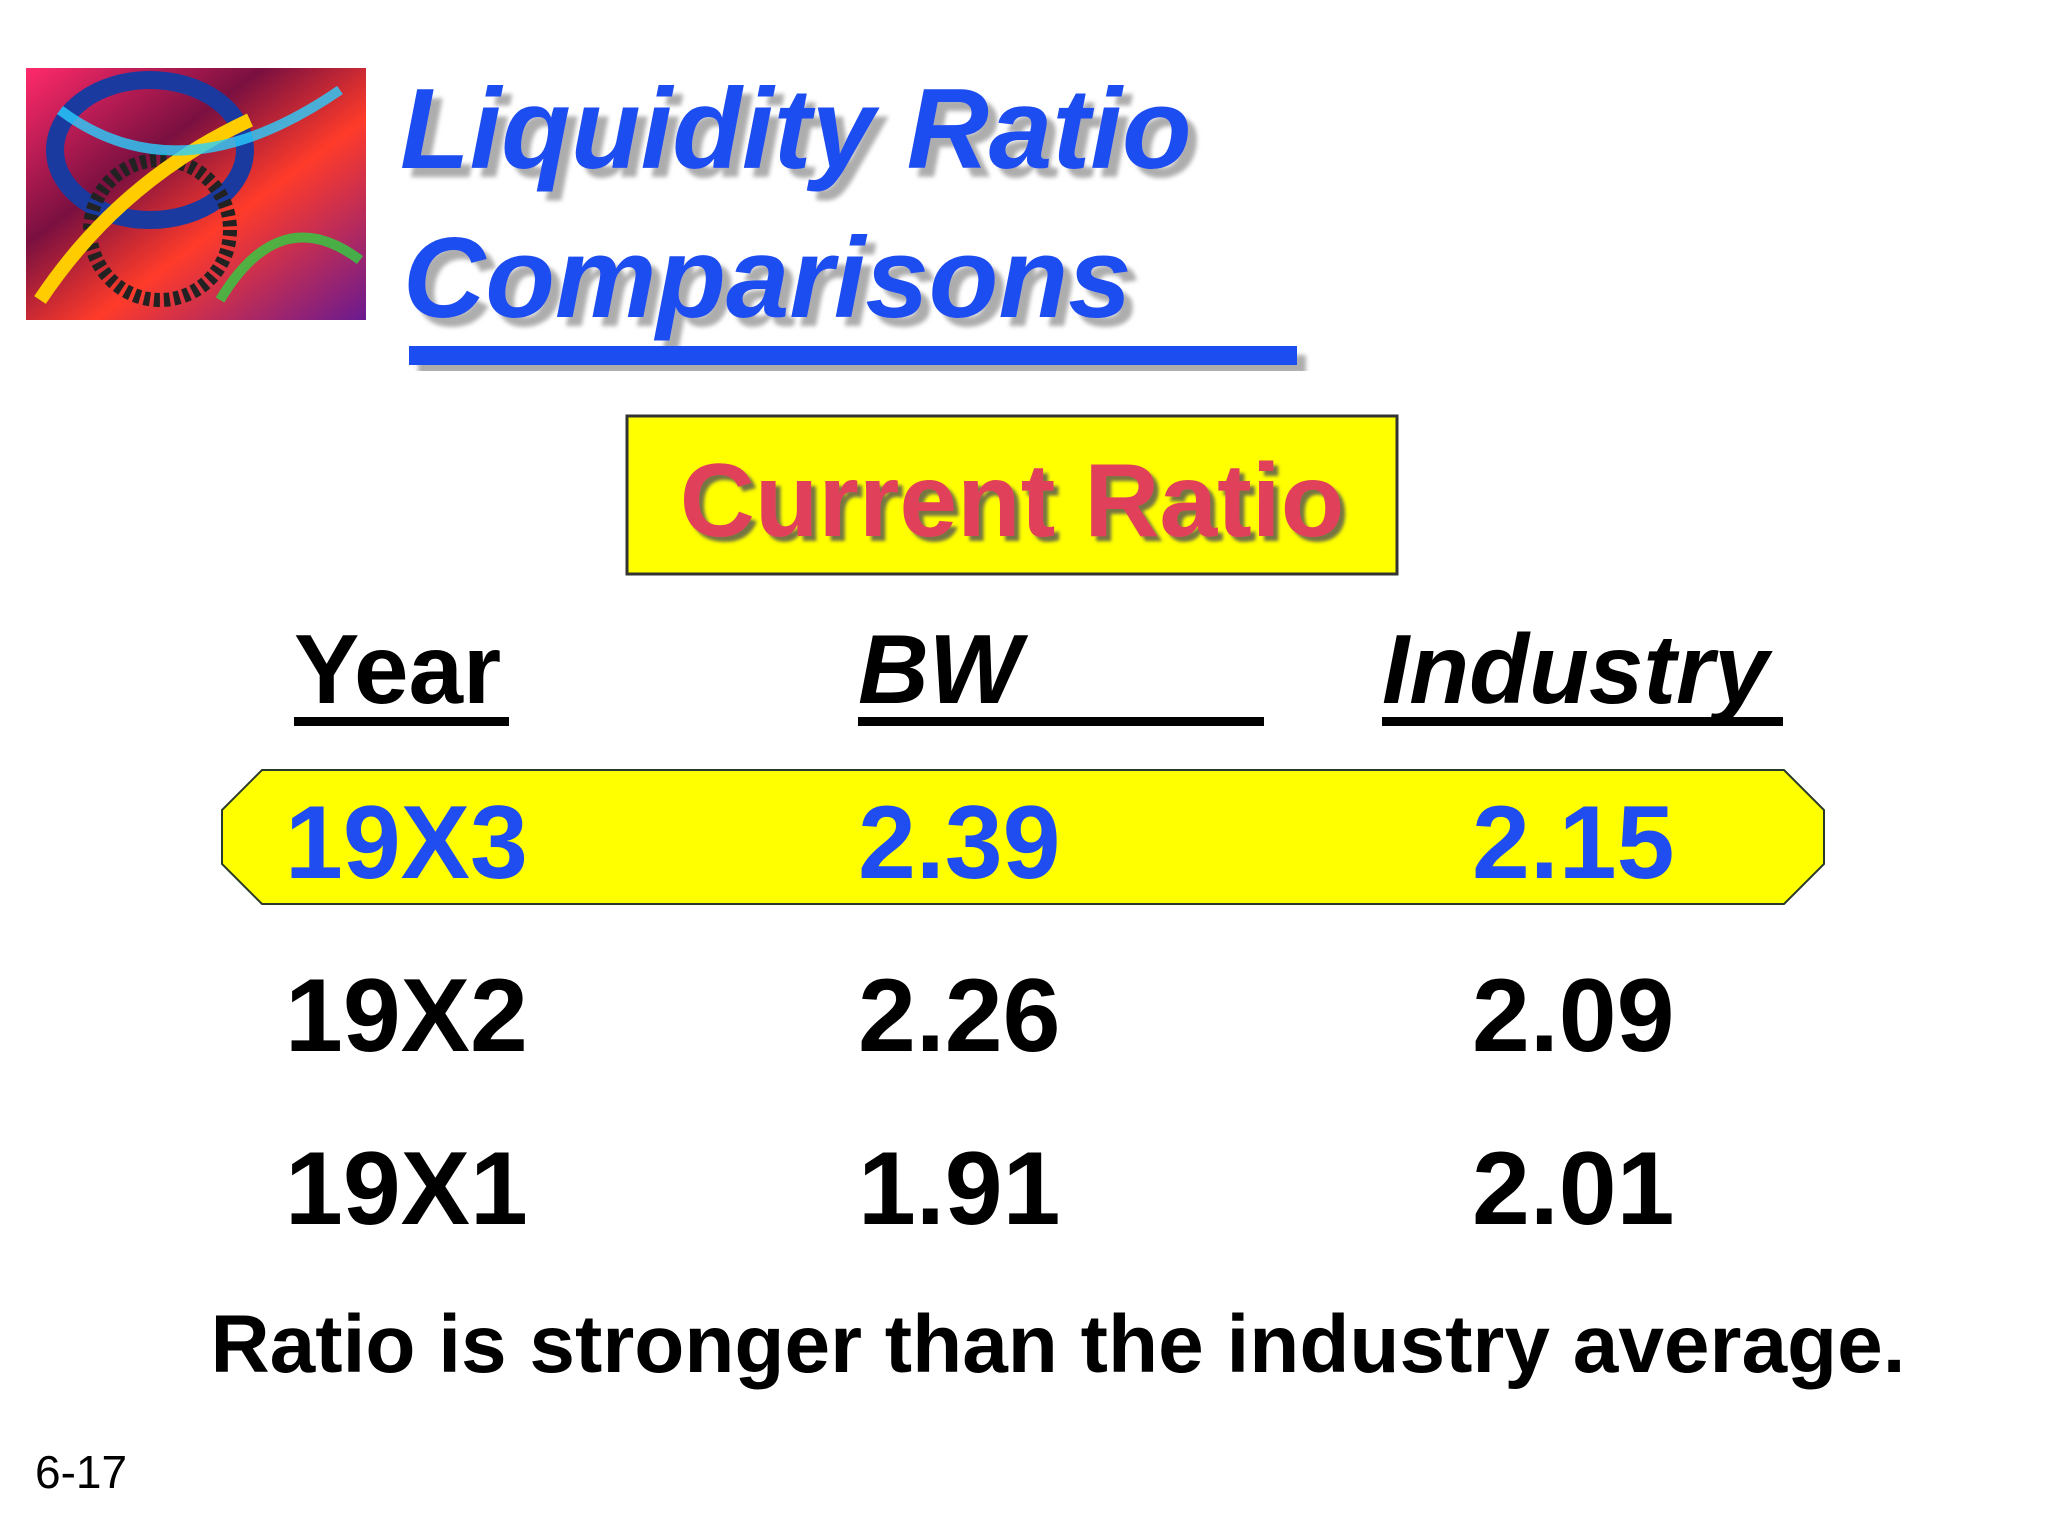 Image resolution: width=2048 pixels, height=1536 pixels. Describe the element at coordinates (767, 278) in the screenshot. I see `title-line: Comparisons` at that location.